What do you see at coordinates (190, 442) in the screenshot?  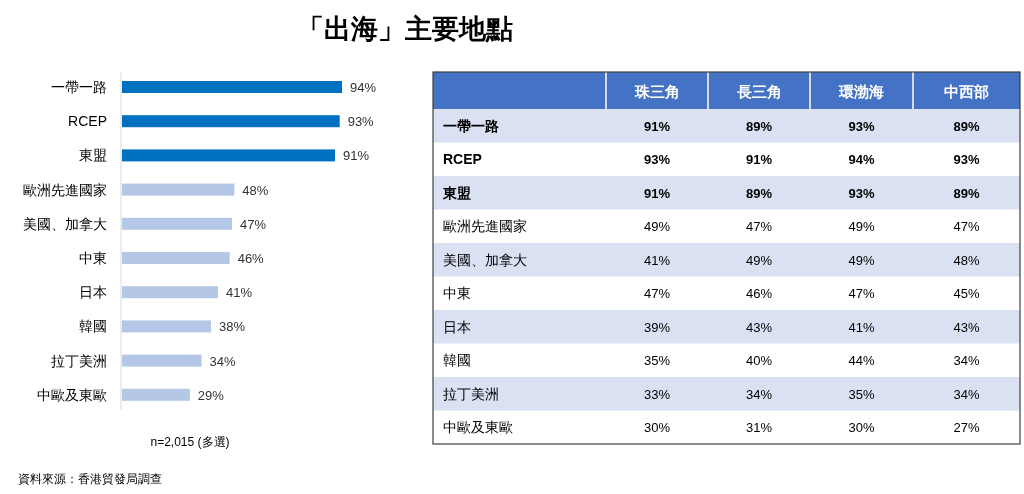 I see `text: n=2,015 (多選)` at bounding box center [190, 442].